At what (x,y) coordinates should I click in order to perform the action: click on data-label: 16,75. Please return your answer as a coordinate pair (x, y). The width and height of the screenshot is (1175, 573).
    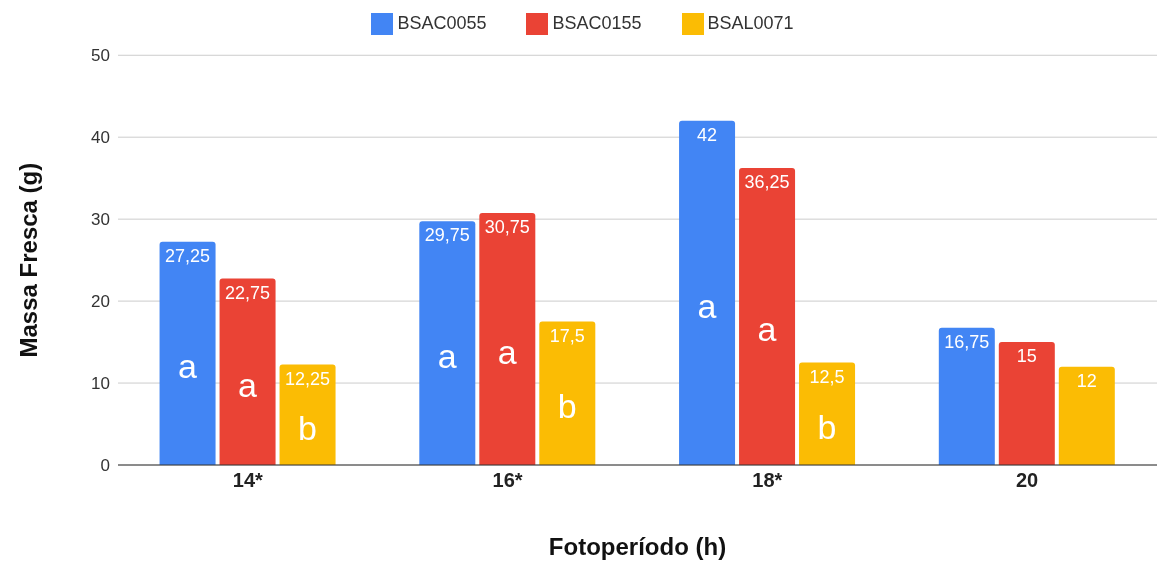
    Looking at the image, I should click on (967, 341).